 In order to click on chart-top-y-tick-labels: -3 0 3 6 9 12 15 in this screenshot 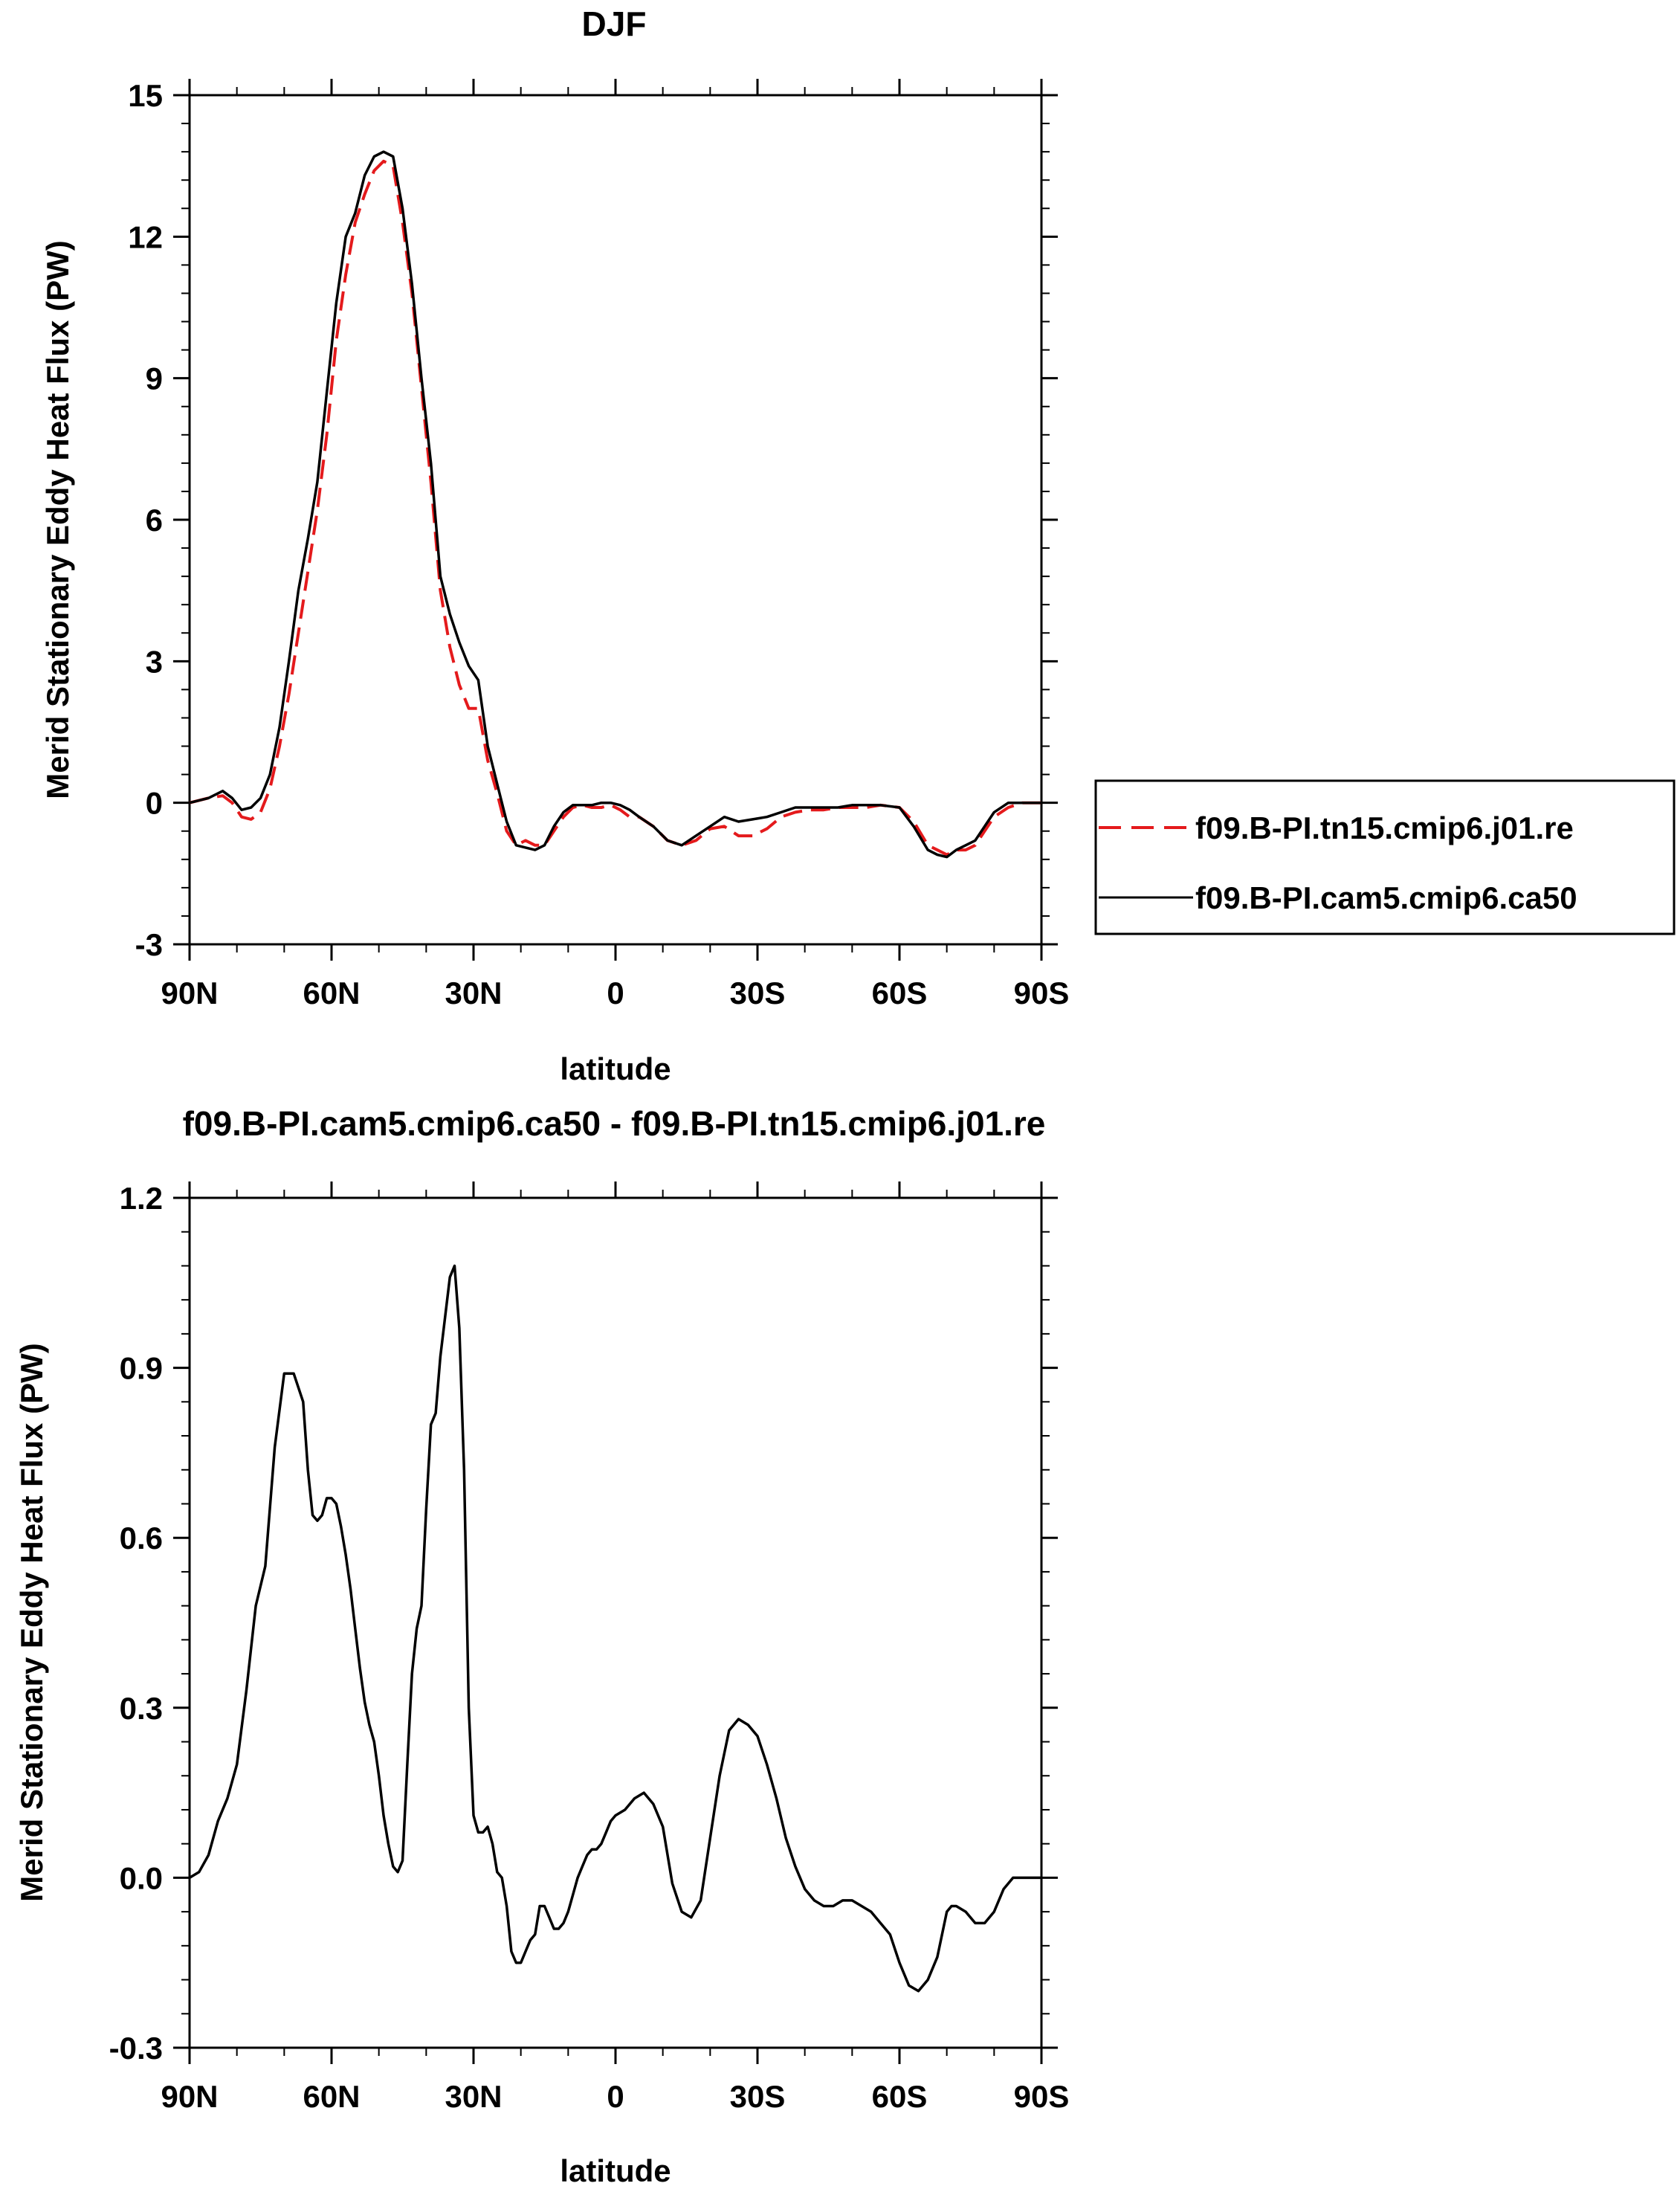, I will do `click(145, 520)`.